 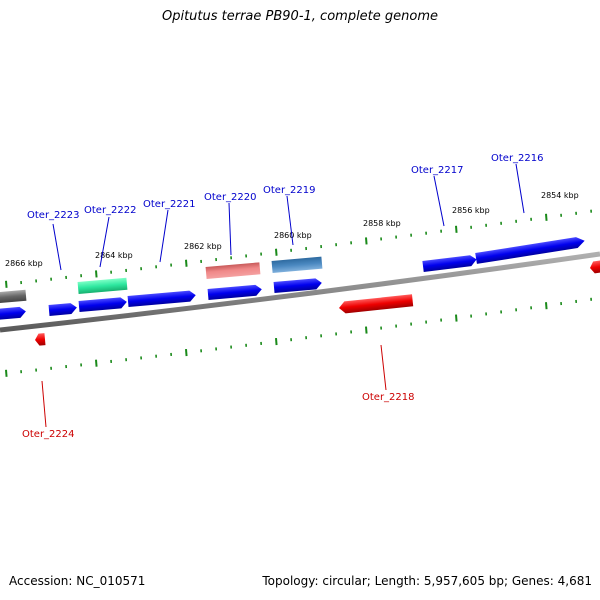 I want to click on gene-label: Oter_2218, so click(x=388, y=397).